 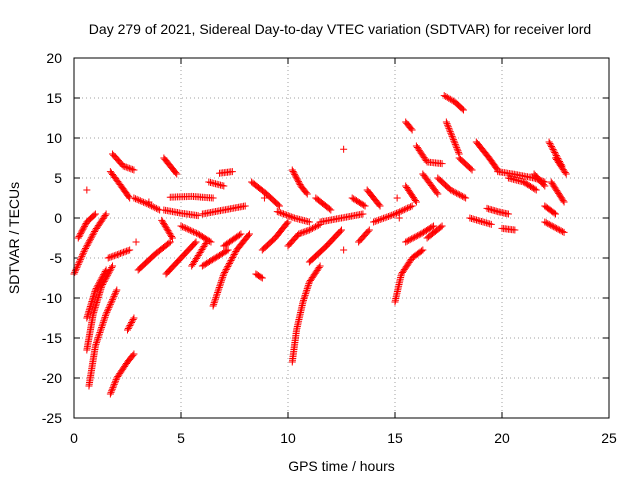 What do you see at coordinates (58, 178) in the screenshot?
I see `y-tick-label: 5` at bounding box center [58, 178].